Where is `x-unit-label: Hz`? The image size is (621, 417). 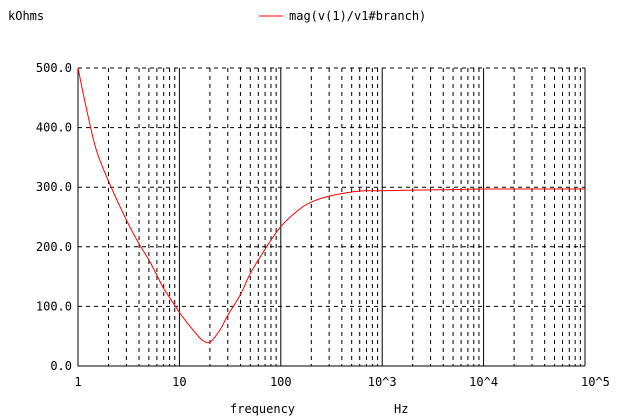 x-unit-label: Hz is located at coordinates (401, 409).